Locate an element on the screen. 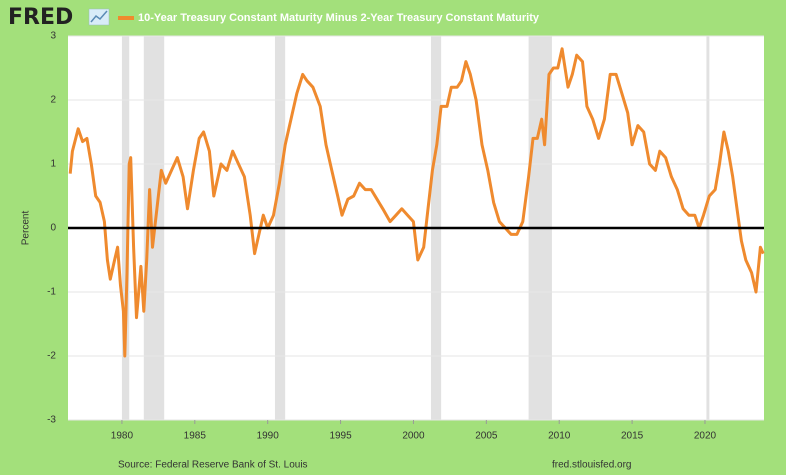  y-tick-label: 2 is located at coordinates (53, 100).